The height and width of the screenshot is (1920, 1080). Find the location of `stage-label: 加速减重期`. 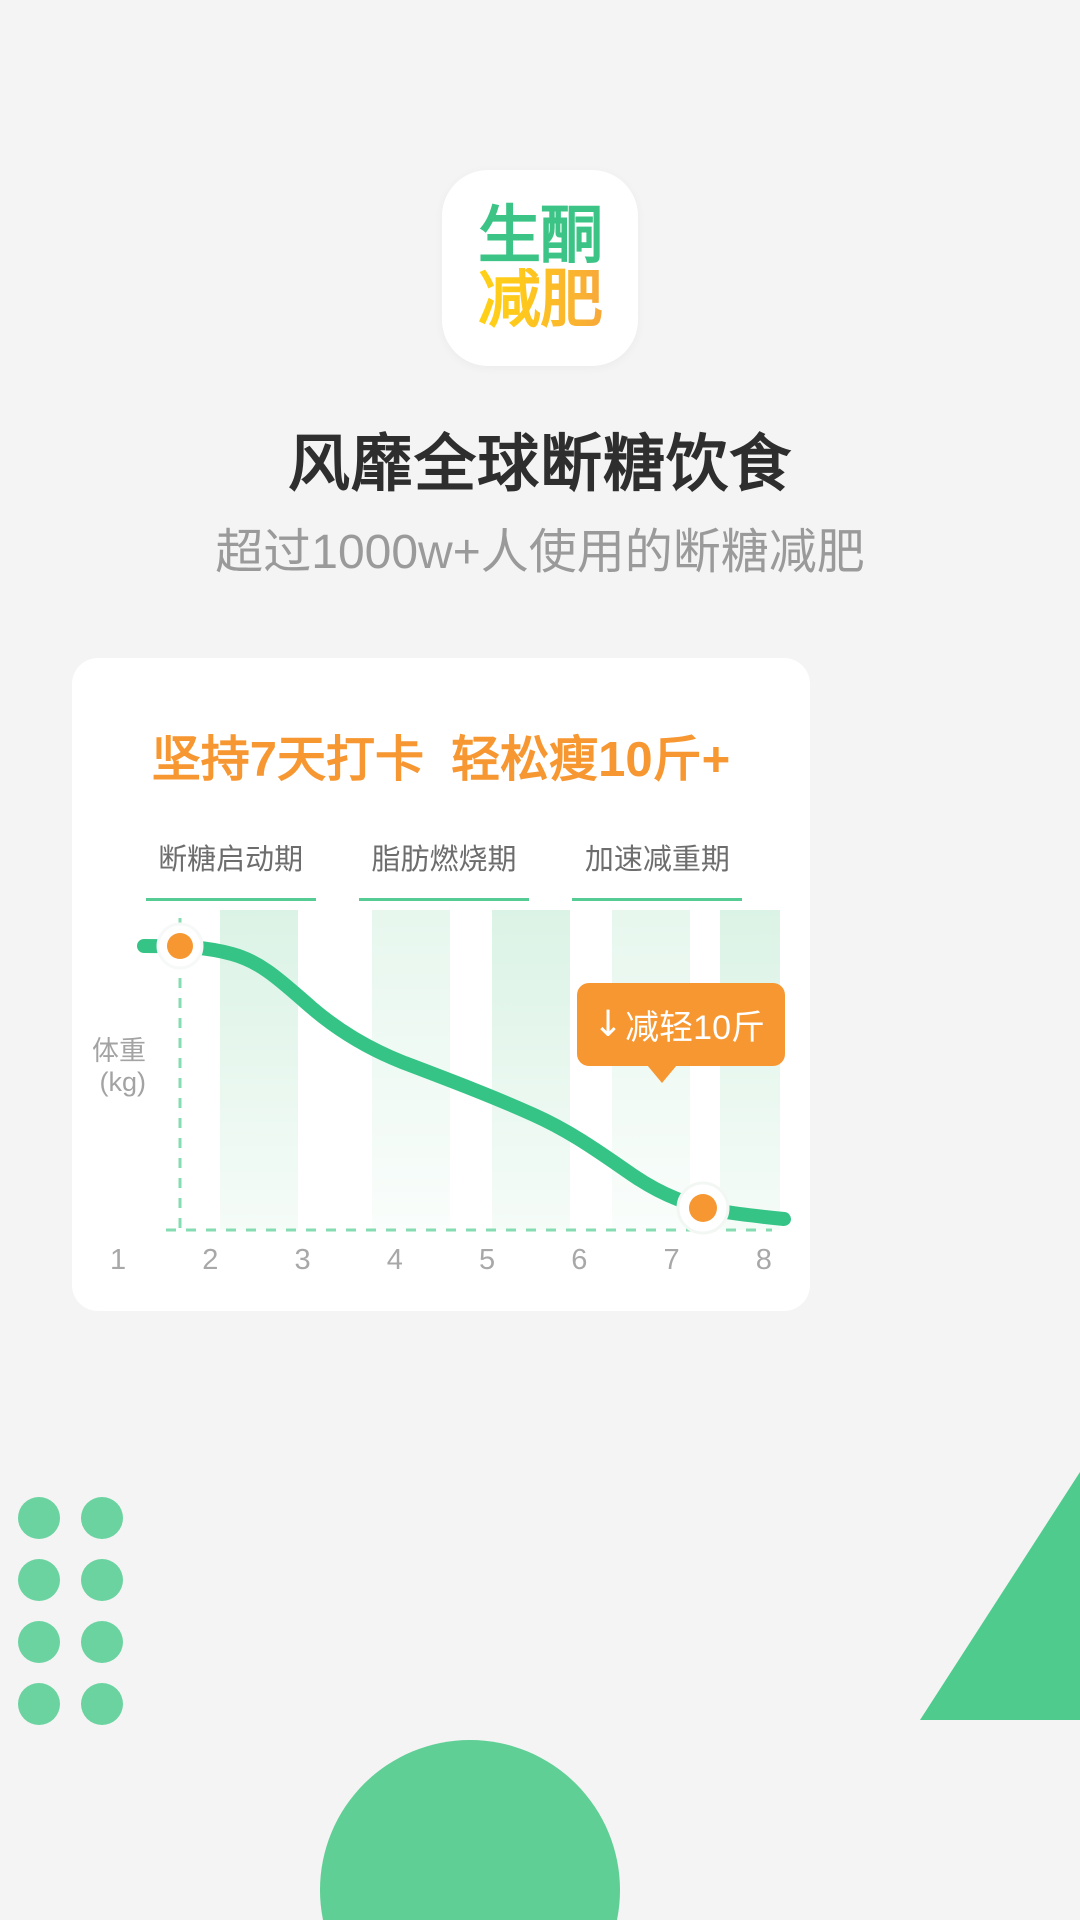

stage-label: 加速减重期 is located at coordinates (657, 860).